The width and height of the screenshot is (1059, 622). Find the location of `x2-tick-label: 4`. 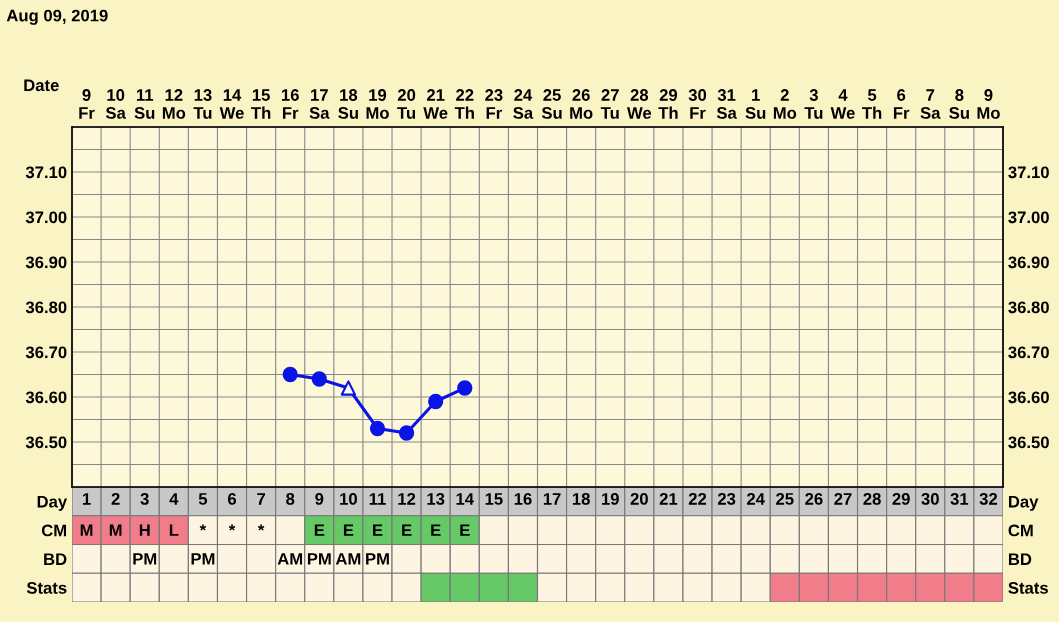

x2-tick-label: 4 is located at coordinates (174, 499).